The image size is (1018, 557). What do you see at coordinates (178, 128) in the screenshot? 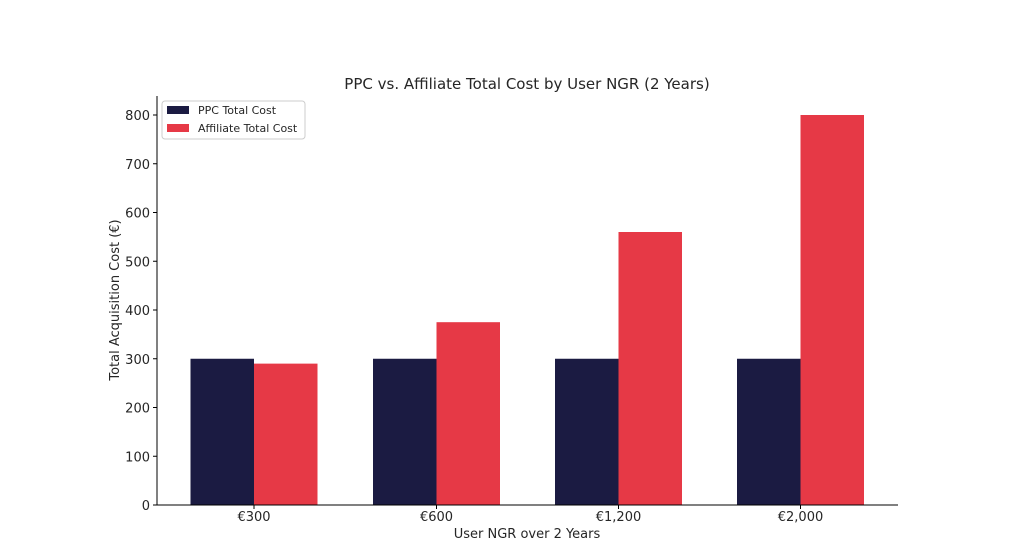
I see `legend-swatch-affiliate` at bounding box center [178, 128].